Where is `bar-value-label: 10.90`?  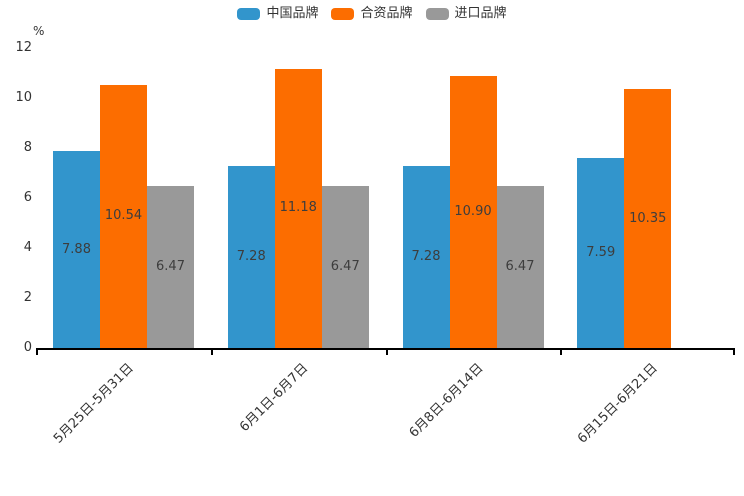
bar-value-label: 10.90 is located at coordinates (473, 211).